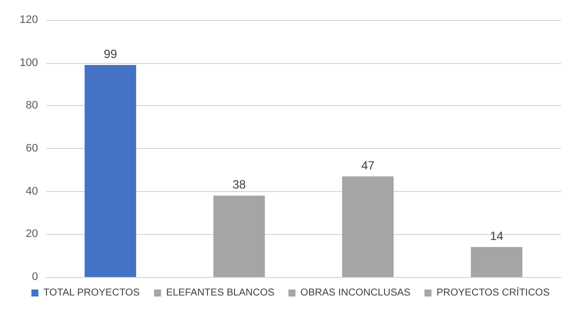  Describe the element at coordinates (32, 106) in the screenshot. I see `y-tick-label: 80` at that location.